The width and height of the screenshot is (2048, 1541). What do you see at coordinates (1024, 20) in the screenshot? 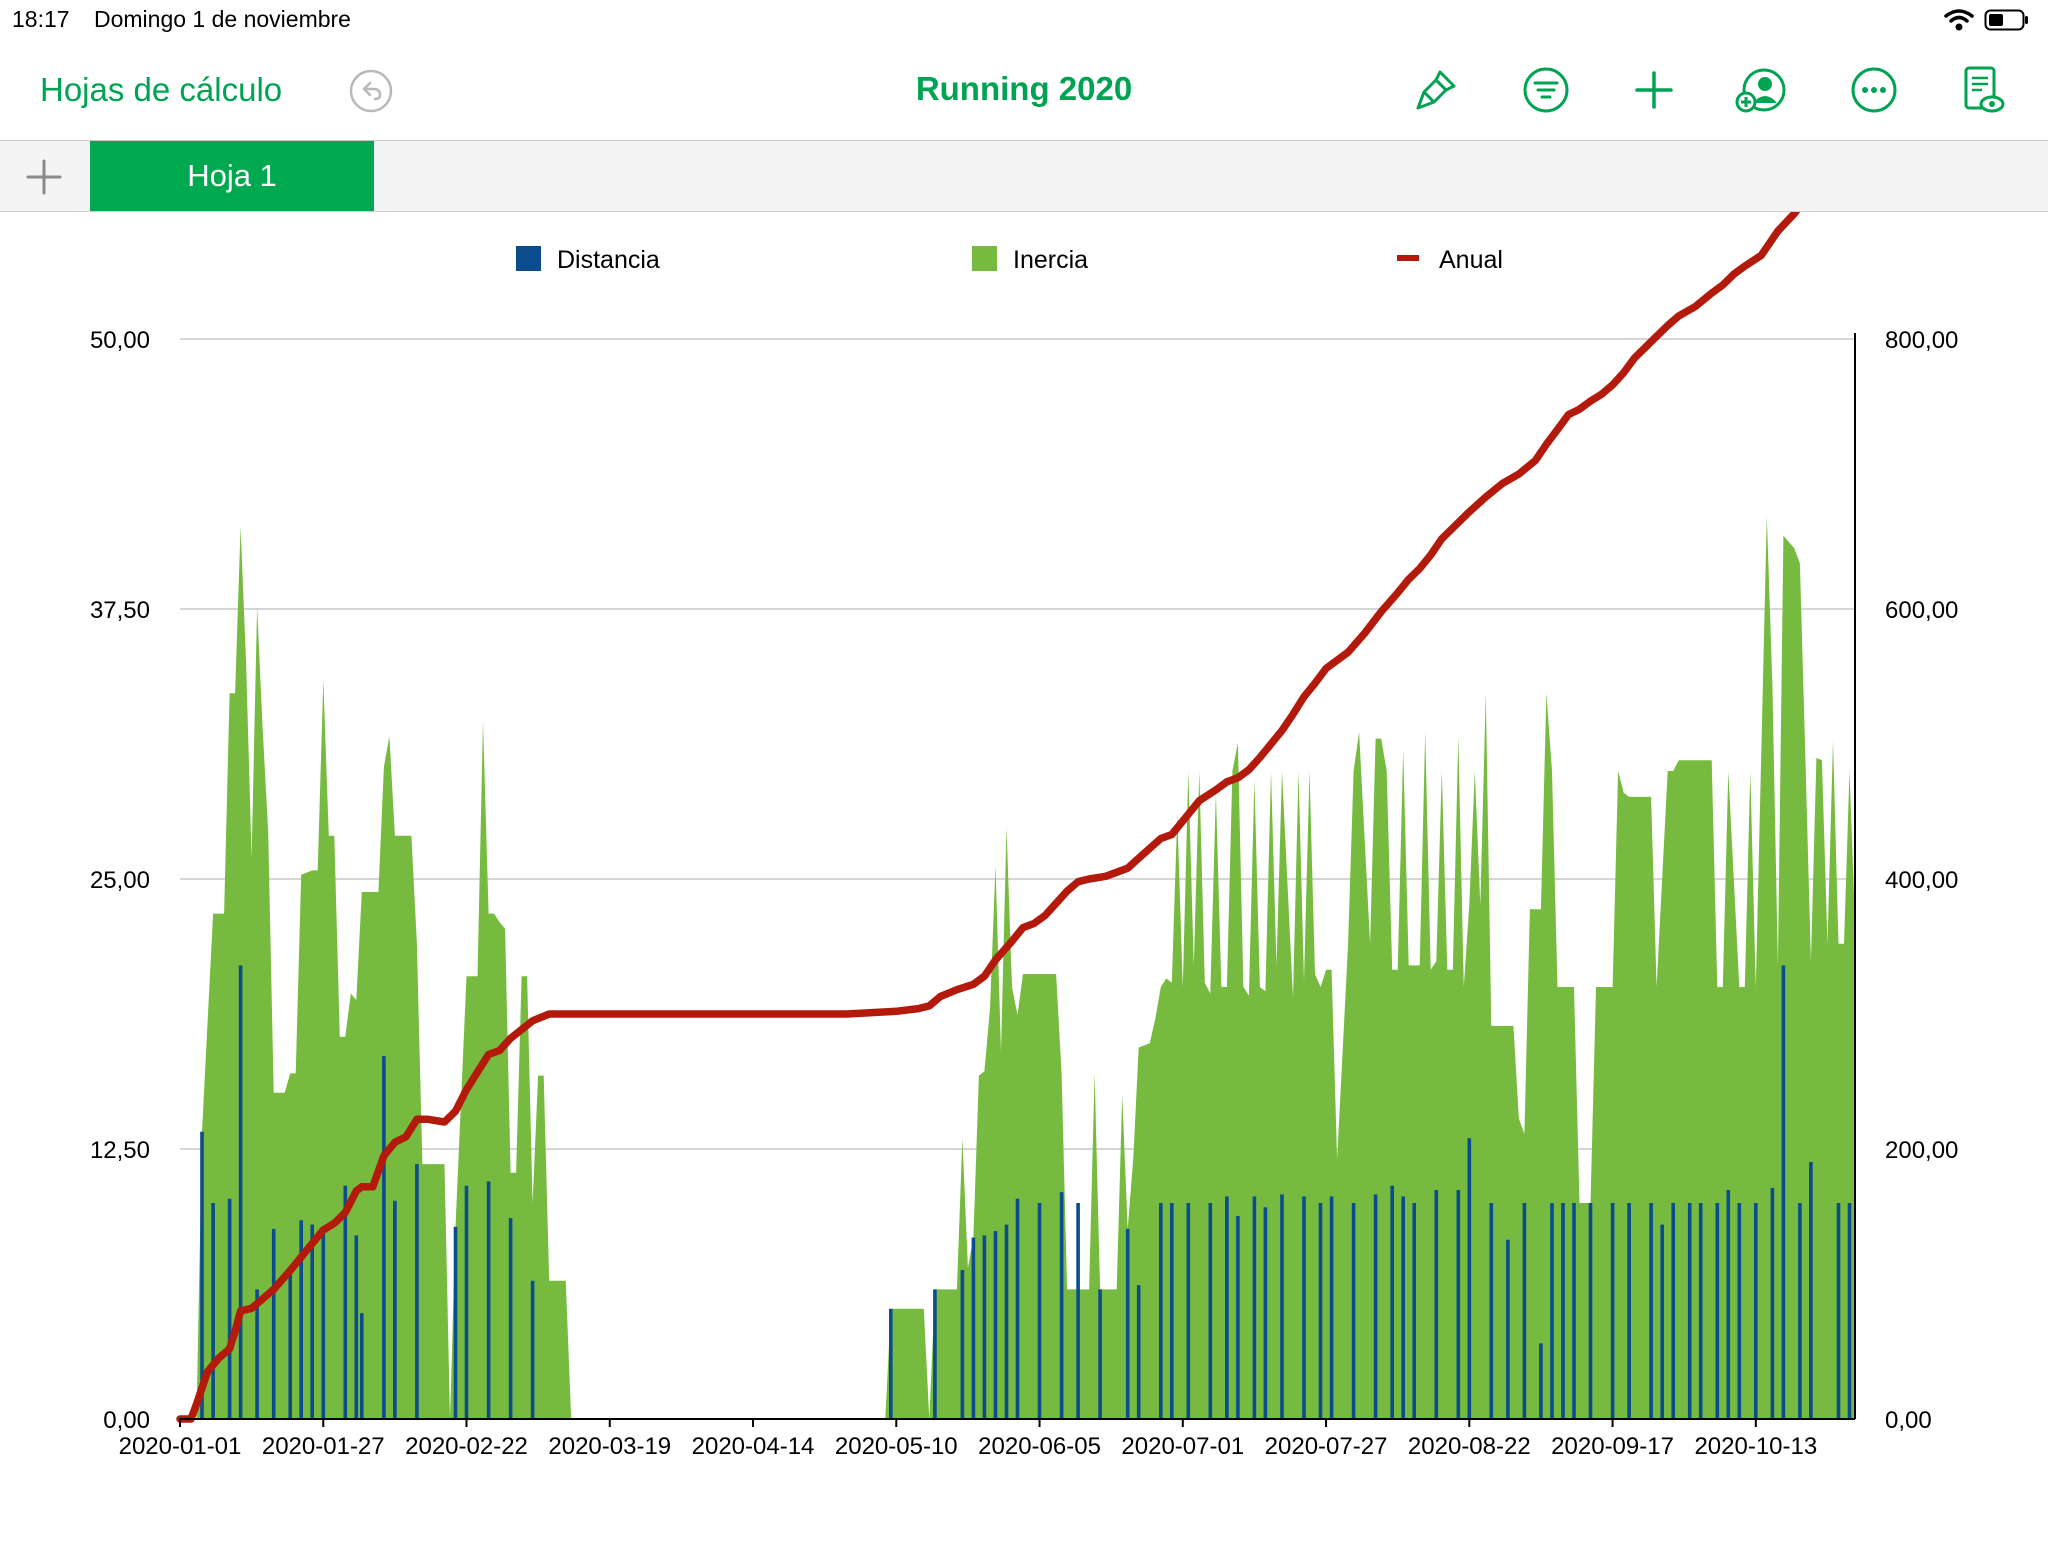
I see `status-bar: 18:17 Domingo 1 de noviembre` at bounding box center [1024, 20].